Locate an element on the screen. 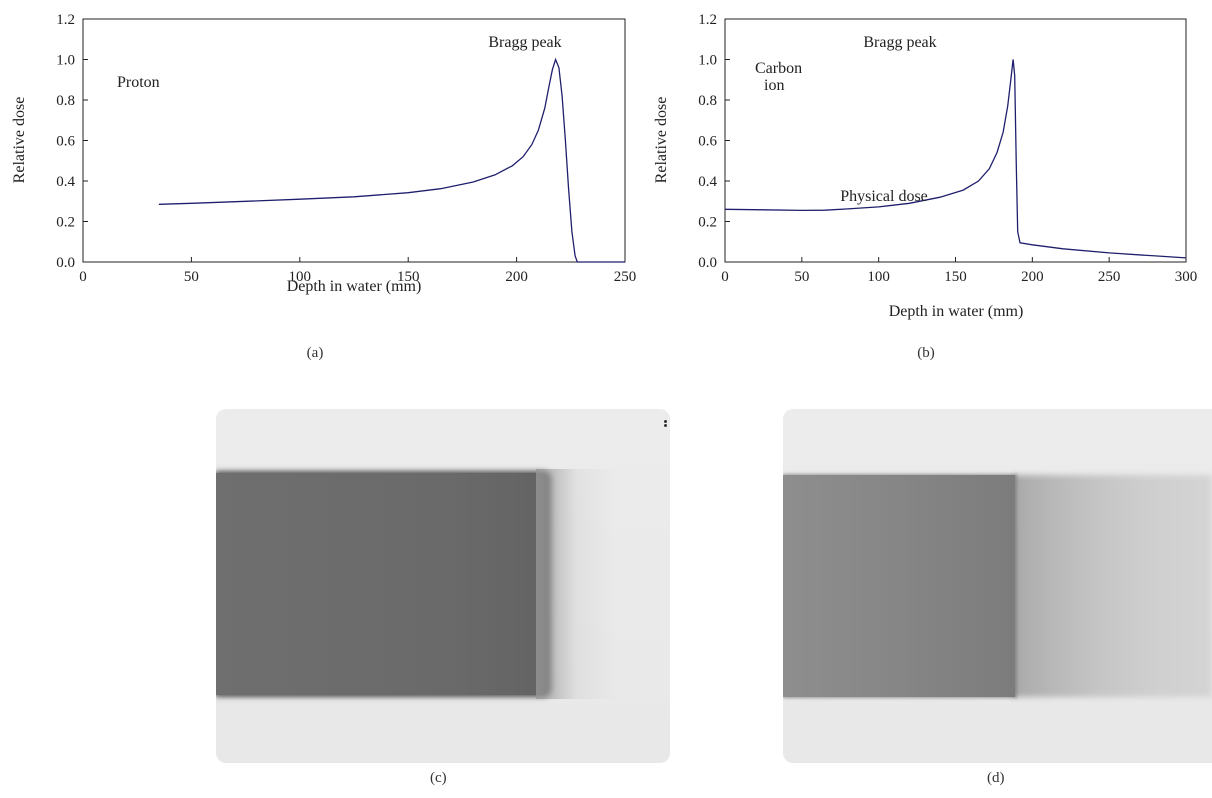  x-axis-ticks: 0 50 100 150 200 250 300 is located at coordinates (959, 271).